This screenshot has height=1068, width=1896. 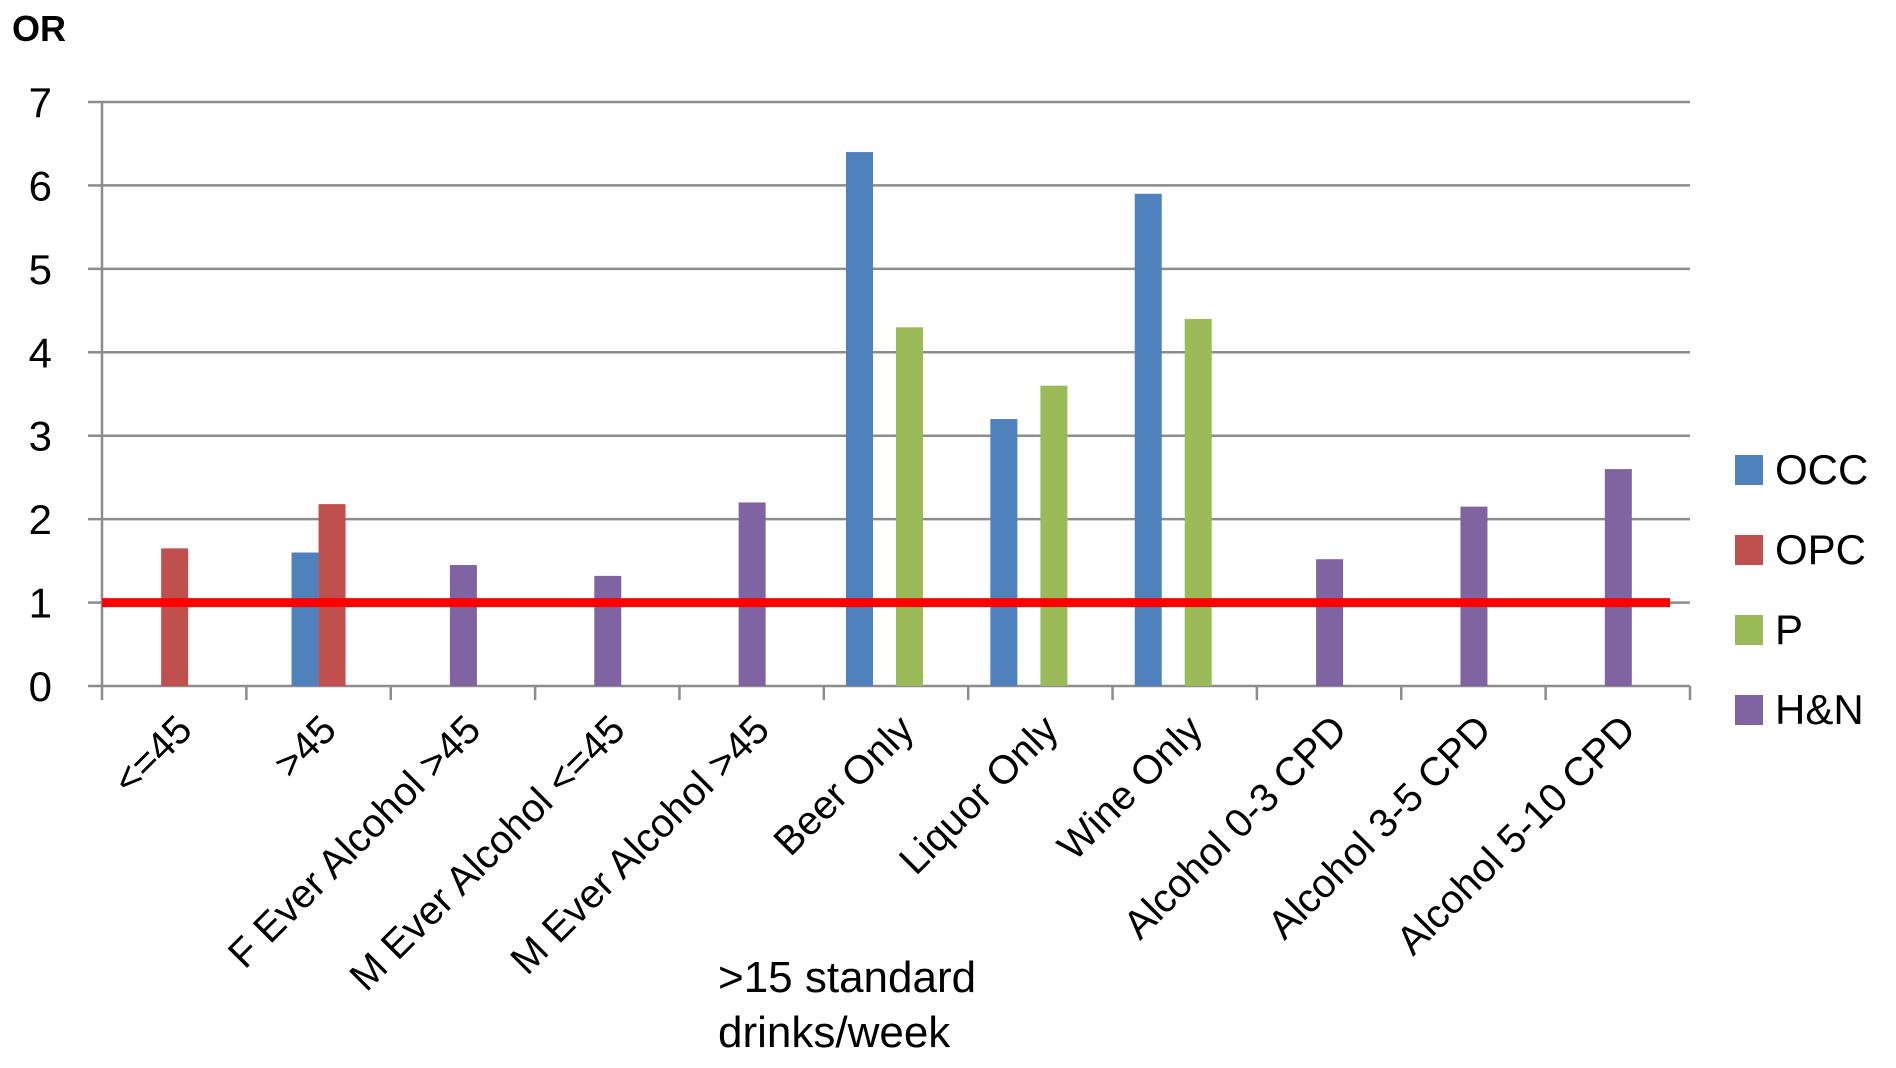 What do you see at coordinates (1516, 835) in the screenshot?
I see `x-tick-label: Alcohol 5-10 CPD` at bounding box center [1516, 835].